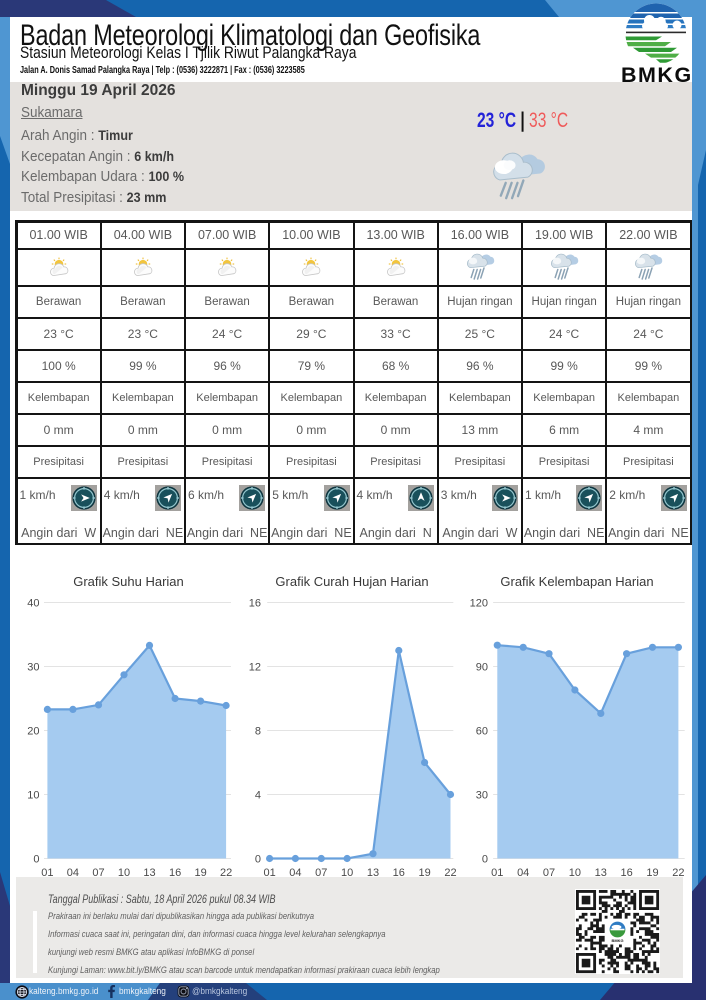  What do you see at coordinates (33, 604) in the screenshot?
I see `svg-text: 40` at bounding box center [33, 604].